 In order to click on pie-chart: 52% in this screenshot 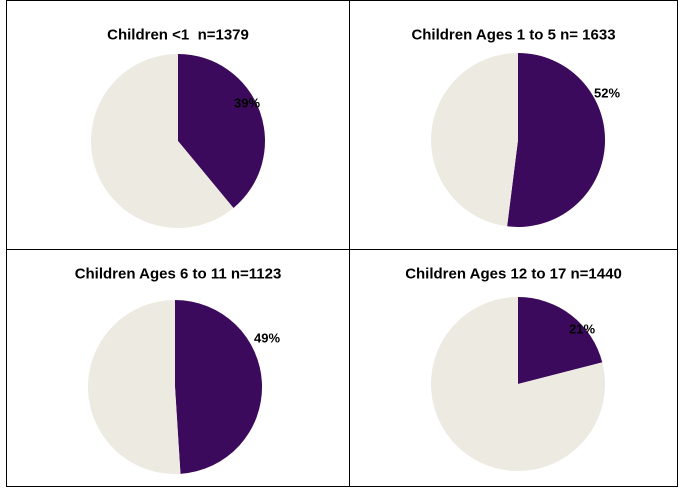, I will do `click(525, 139)`.